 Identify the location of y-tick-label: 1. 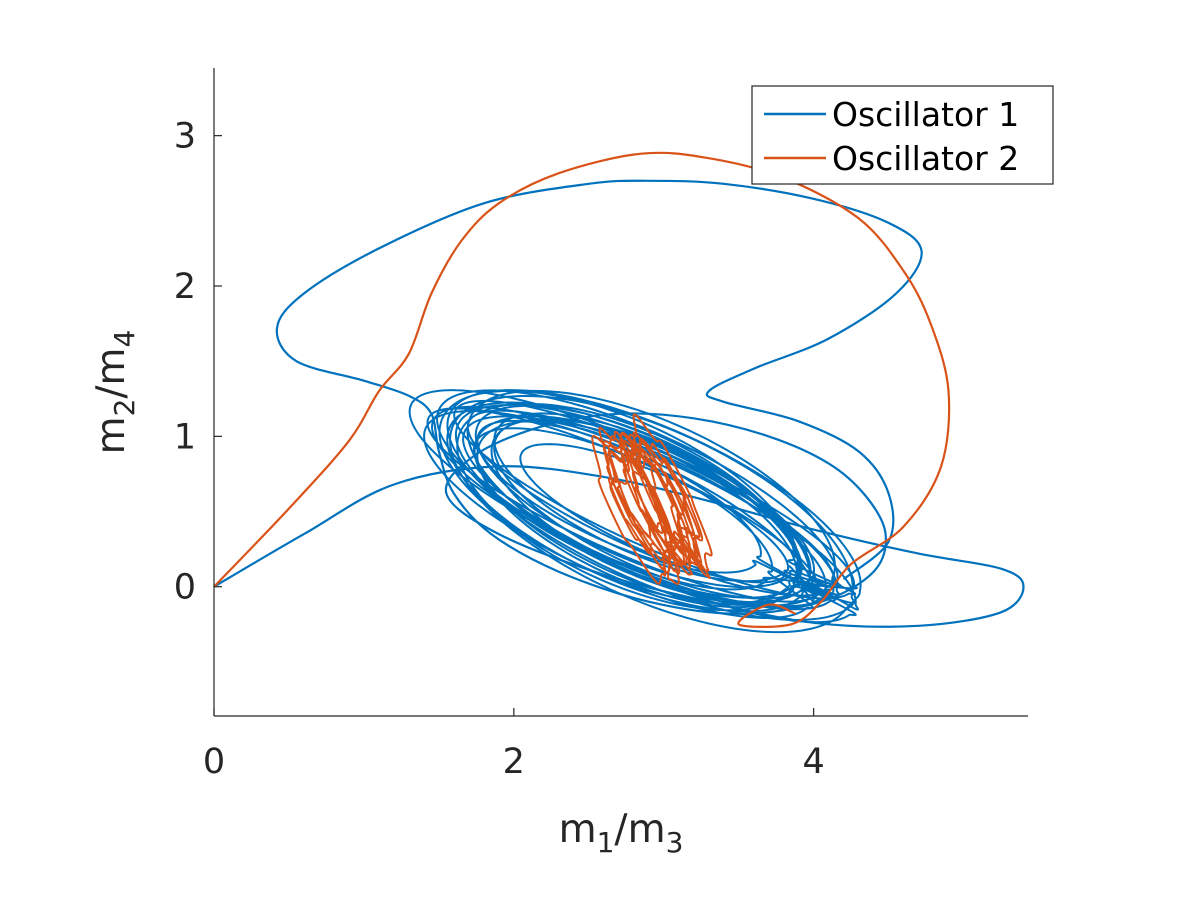
(185, 437).